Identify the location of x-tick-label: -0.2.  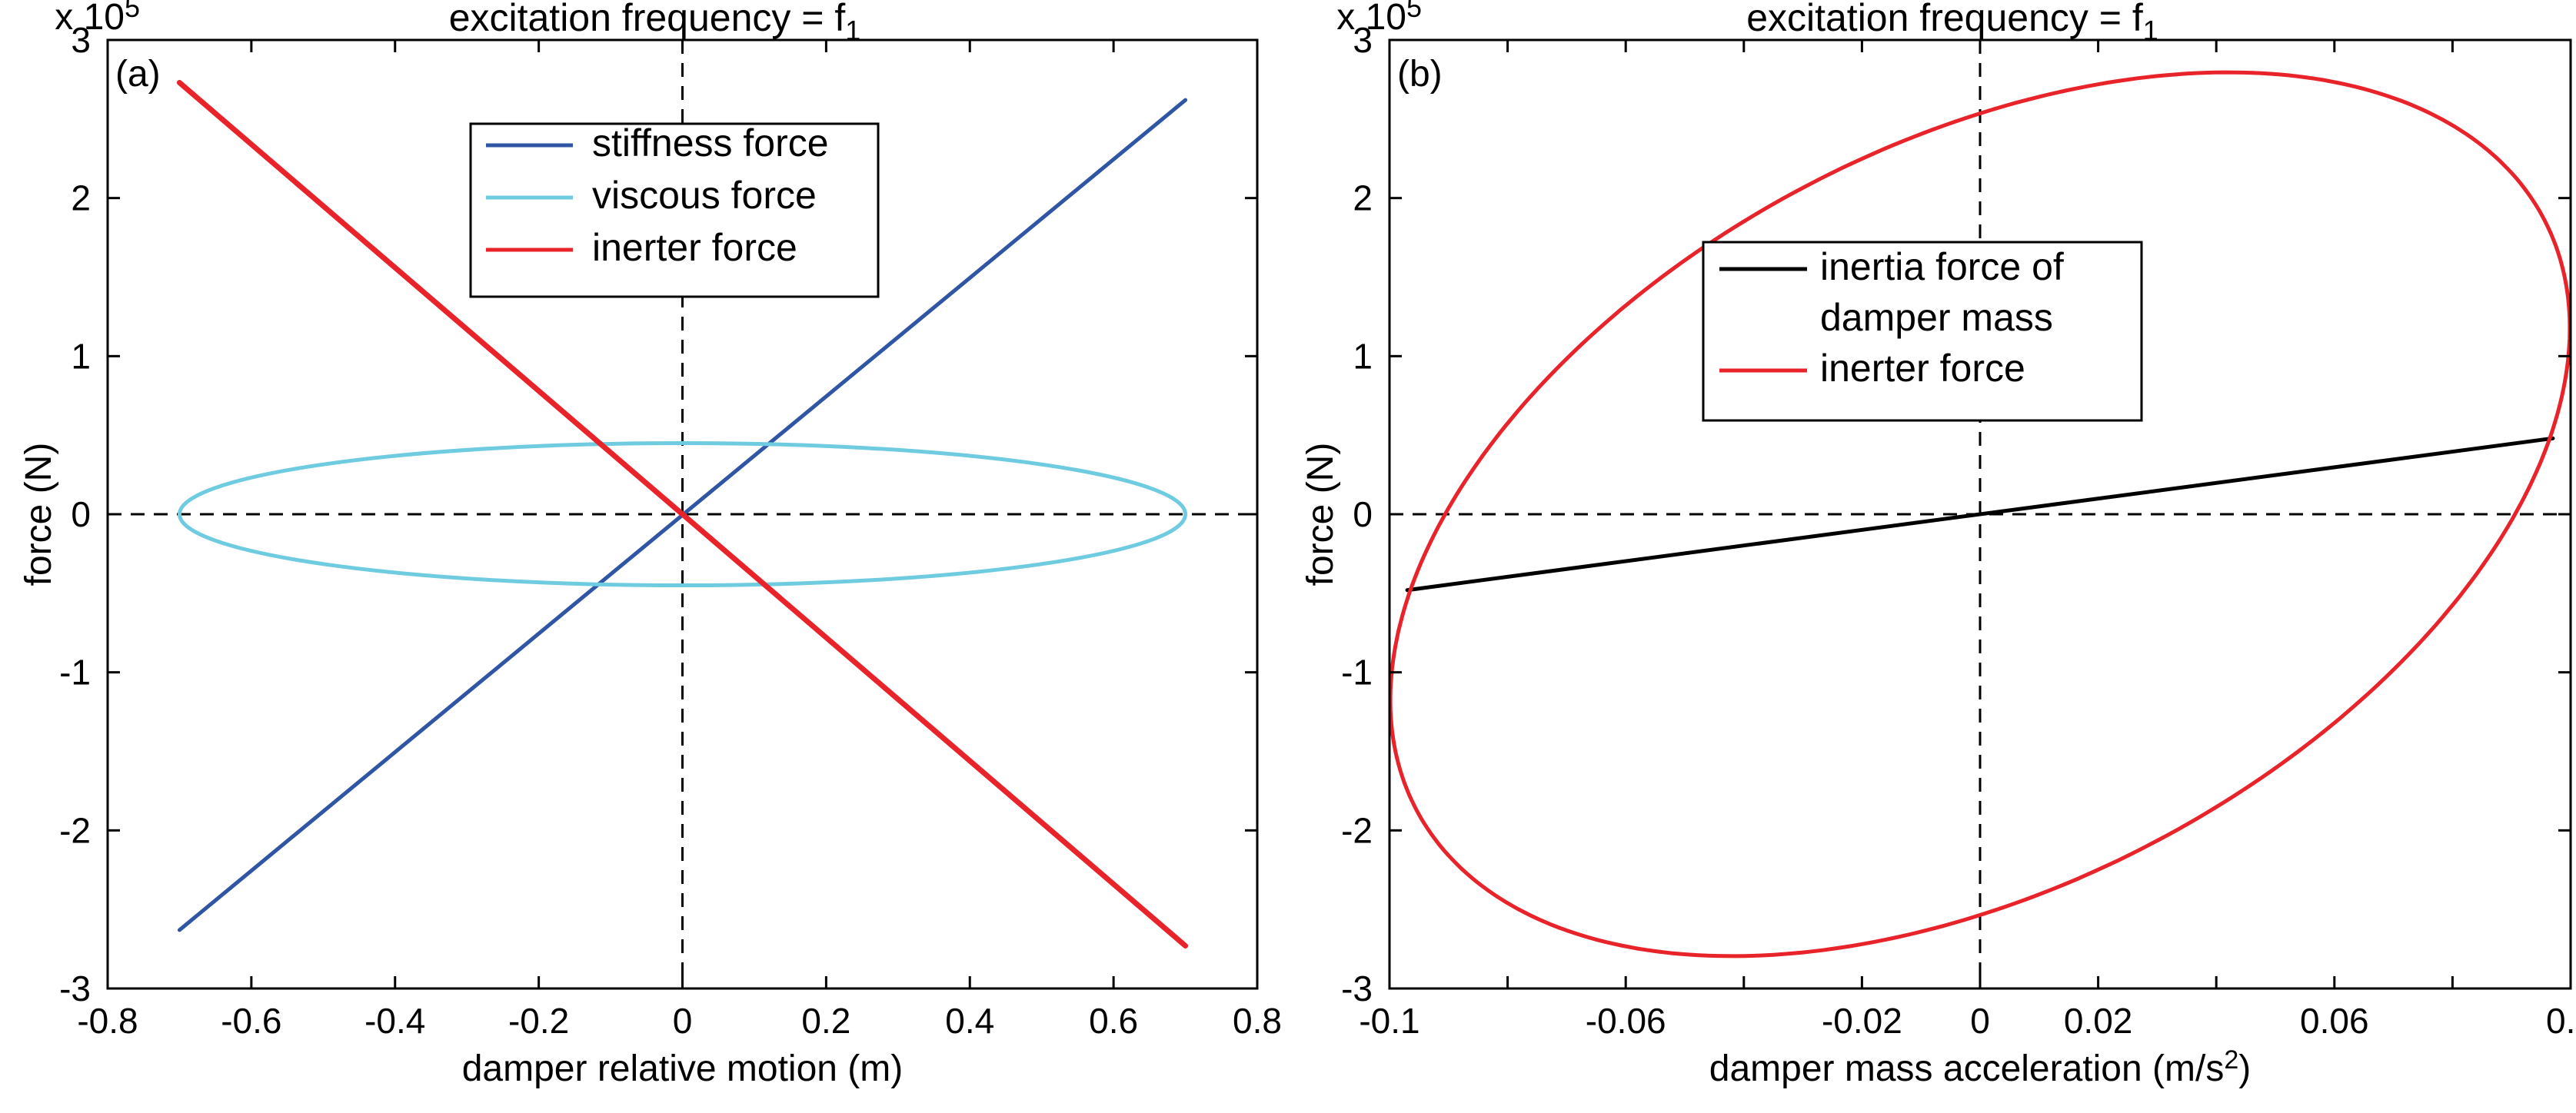
(538, 1021).